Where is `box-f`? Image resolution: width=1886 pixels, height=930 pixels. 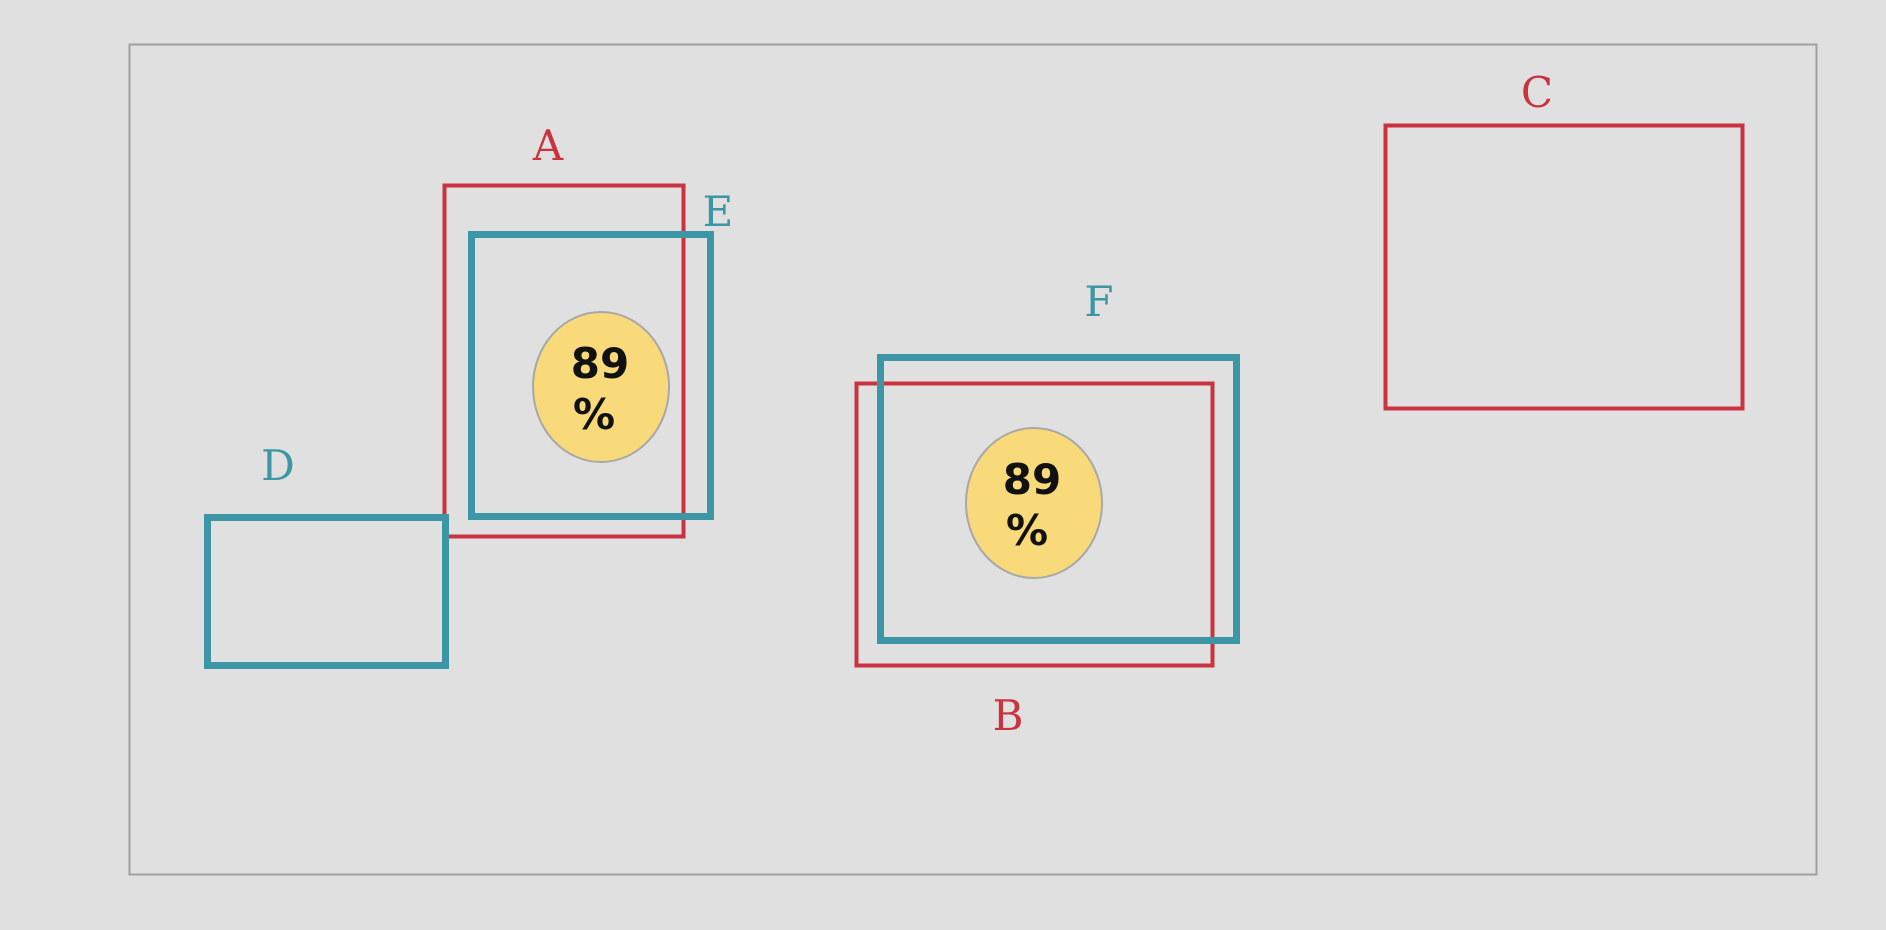
box-f is located at coordinates (1058, 499).